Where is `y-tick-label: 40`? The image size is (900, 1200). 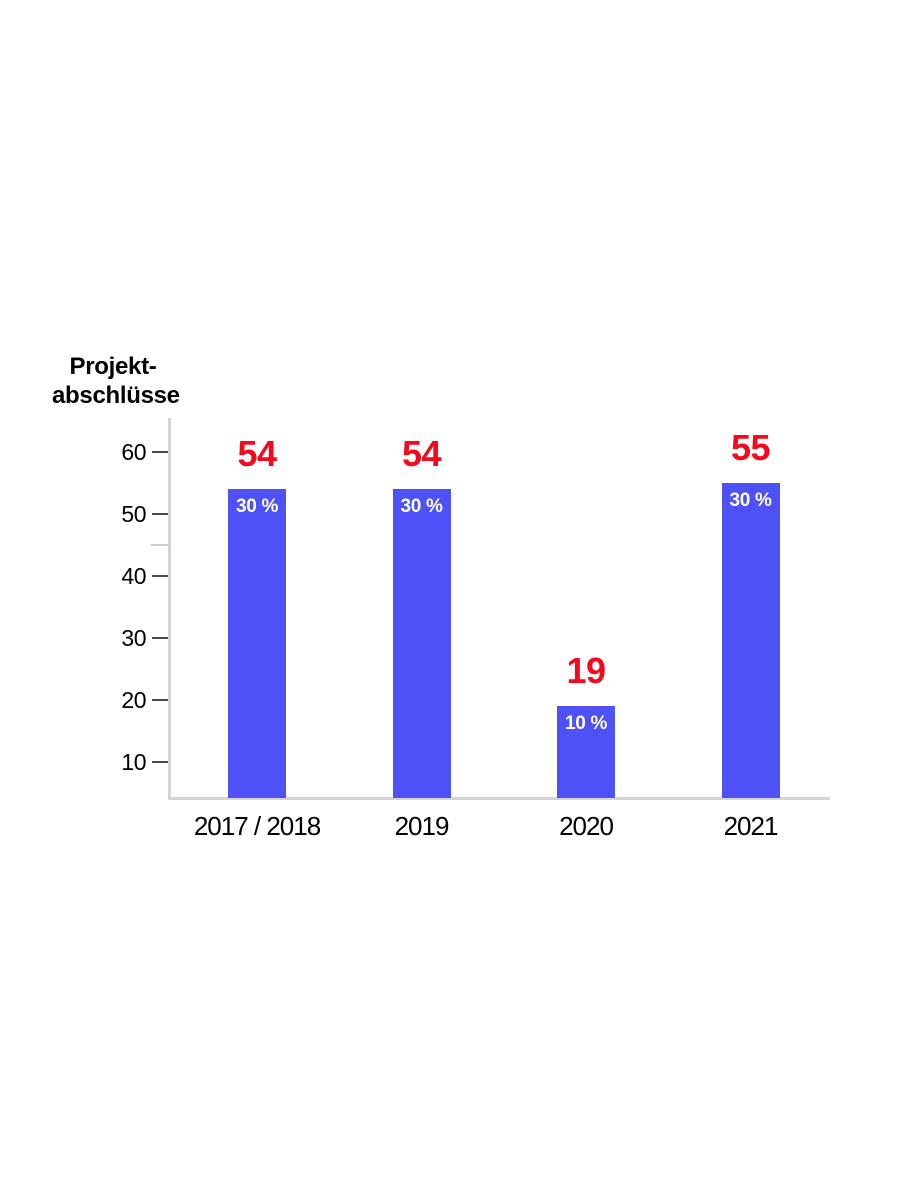
y-tick-label: 40 is located at coordinates (133, 576).